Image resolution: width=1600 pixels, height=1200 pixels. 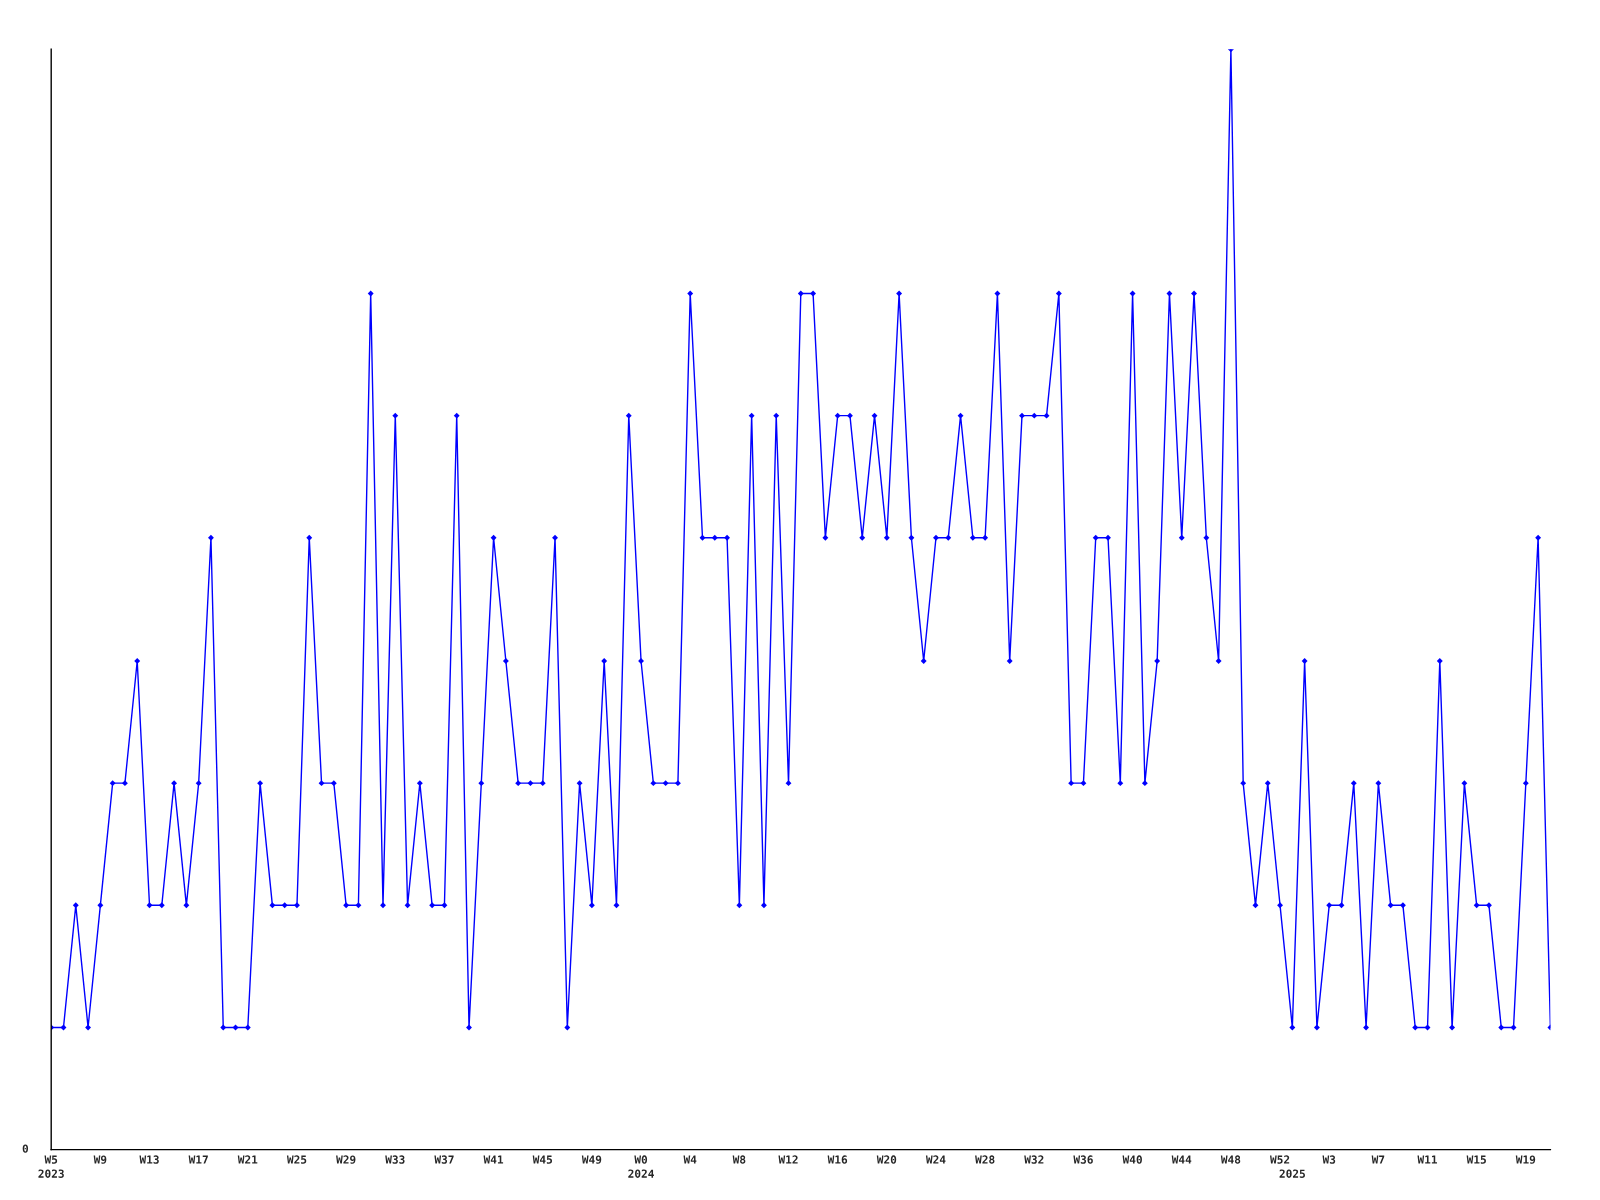 What do you see at coordinates (935, 1159) in the screenshot?
I see `x-tick-label: W24` at bounding box center [935, 1159].